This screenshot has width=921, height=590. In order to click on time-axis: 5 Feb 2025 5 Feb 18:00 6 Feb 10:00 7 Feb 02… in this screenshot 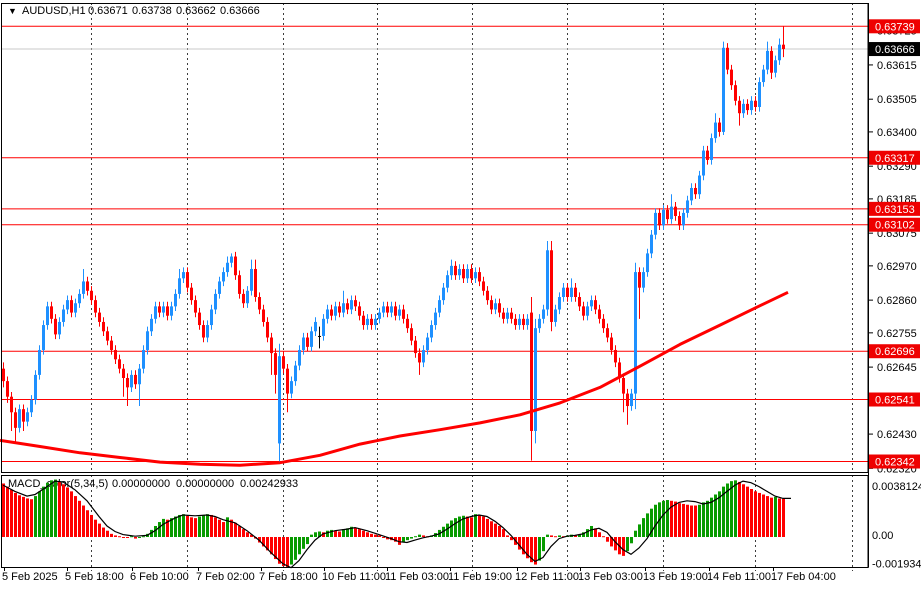, I will do `click(419, 575)`.